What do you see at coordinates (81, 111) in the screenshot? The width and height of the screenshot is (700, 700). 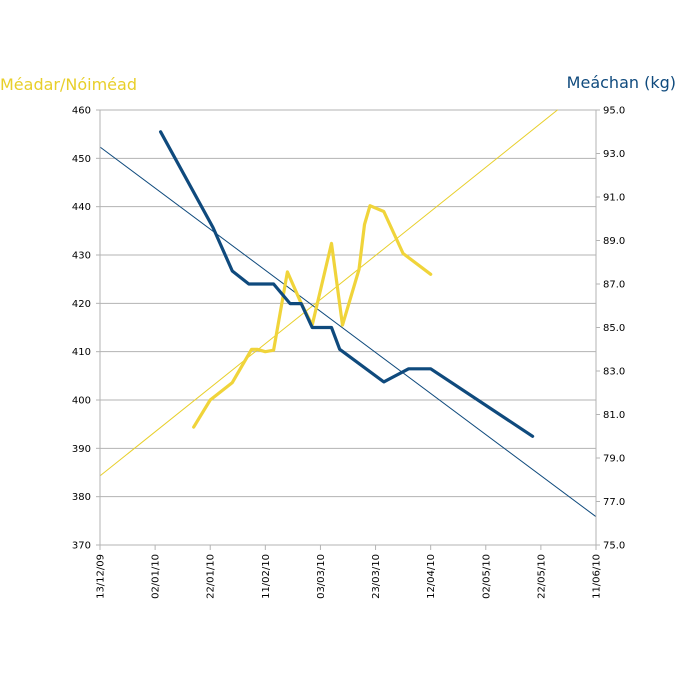 I see `left-tick-label: 460` at bounding box center [81, 111].